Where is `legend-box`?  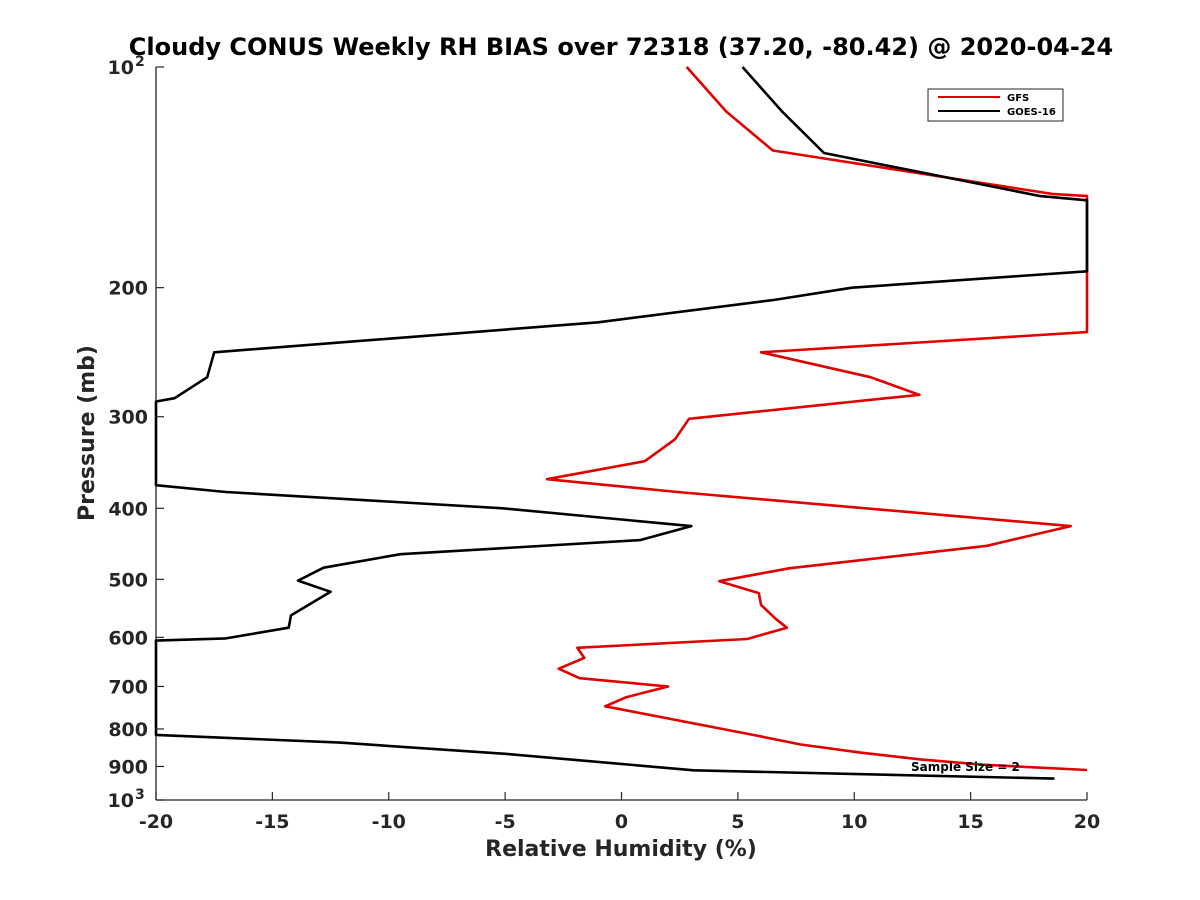 legend-box is located at coordinates (995, 105).